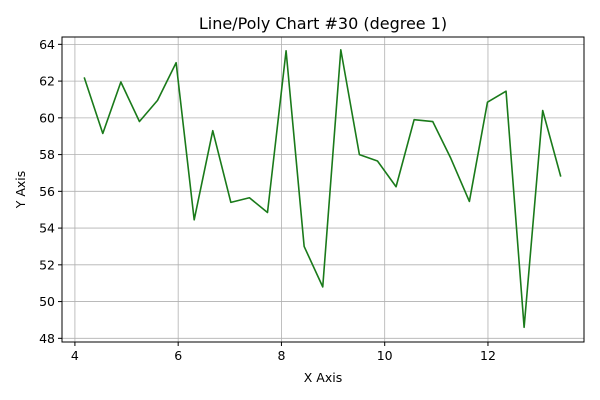  I want to click on y-tick-label: 56, so click(47, 191).